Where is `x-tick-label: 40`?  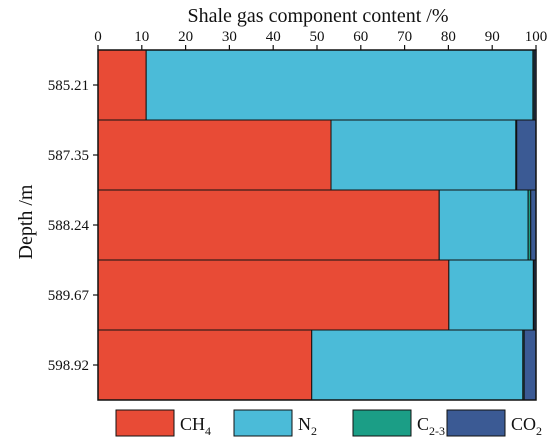 x-tick-label: 40 is located at coordinates (273, 37).